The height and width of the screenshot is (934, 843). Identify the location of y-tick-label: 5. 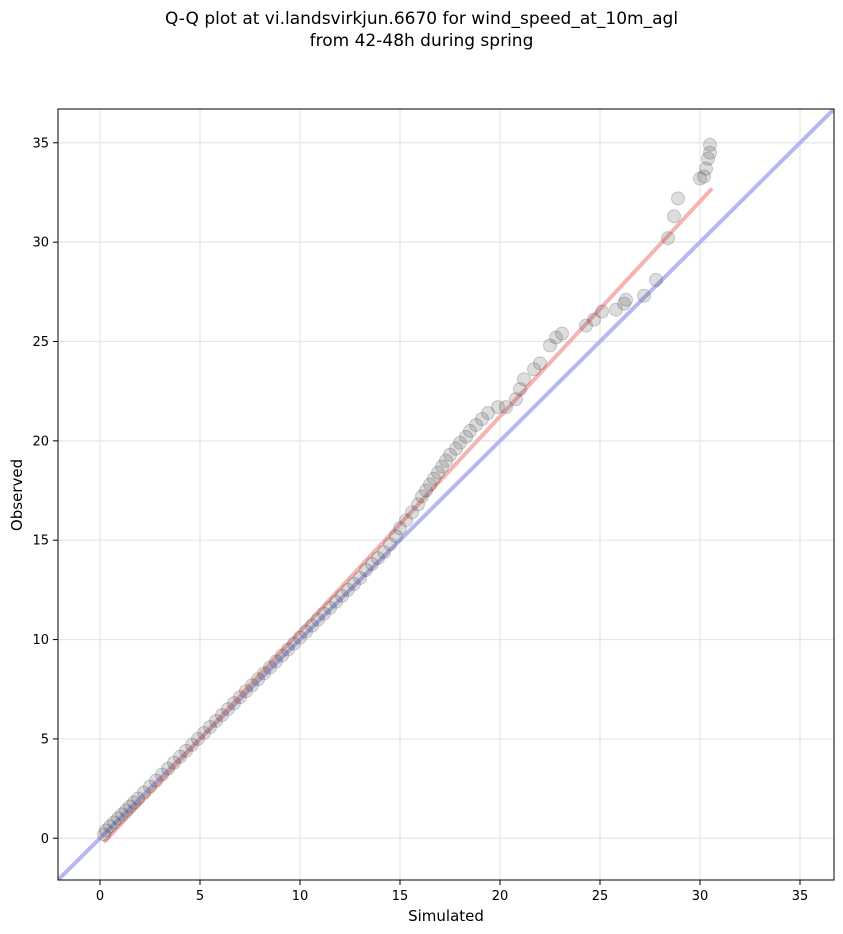
(45, 739).